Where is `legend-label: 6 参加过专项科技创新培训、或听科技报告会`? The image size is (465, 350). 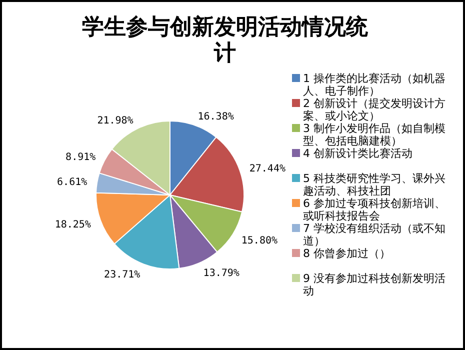 legend-label: 6 参加过专项科技创新培训、或听科技报告会 is located at coordinates (374, 209).